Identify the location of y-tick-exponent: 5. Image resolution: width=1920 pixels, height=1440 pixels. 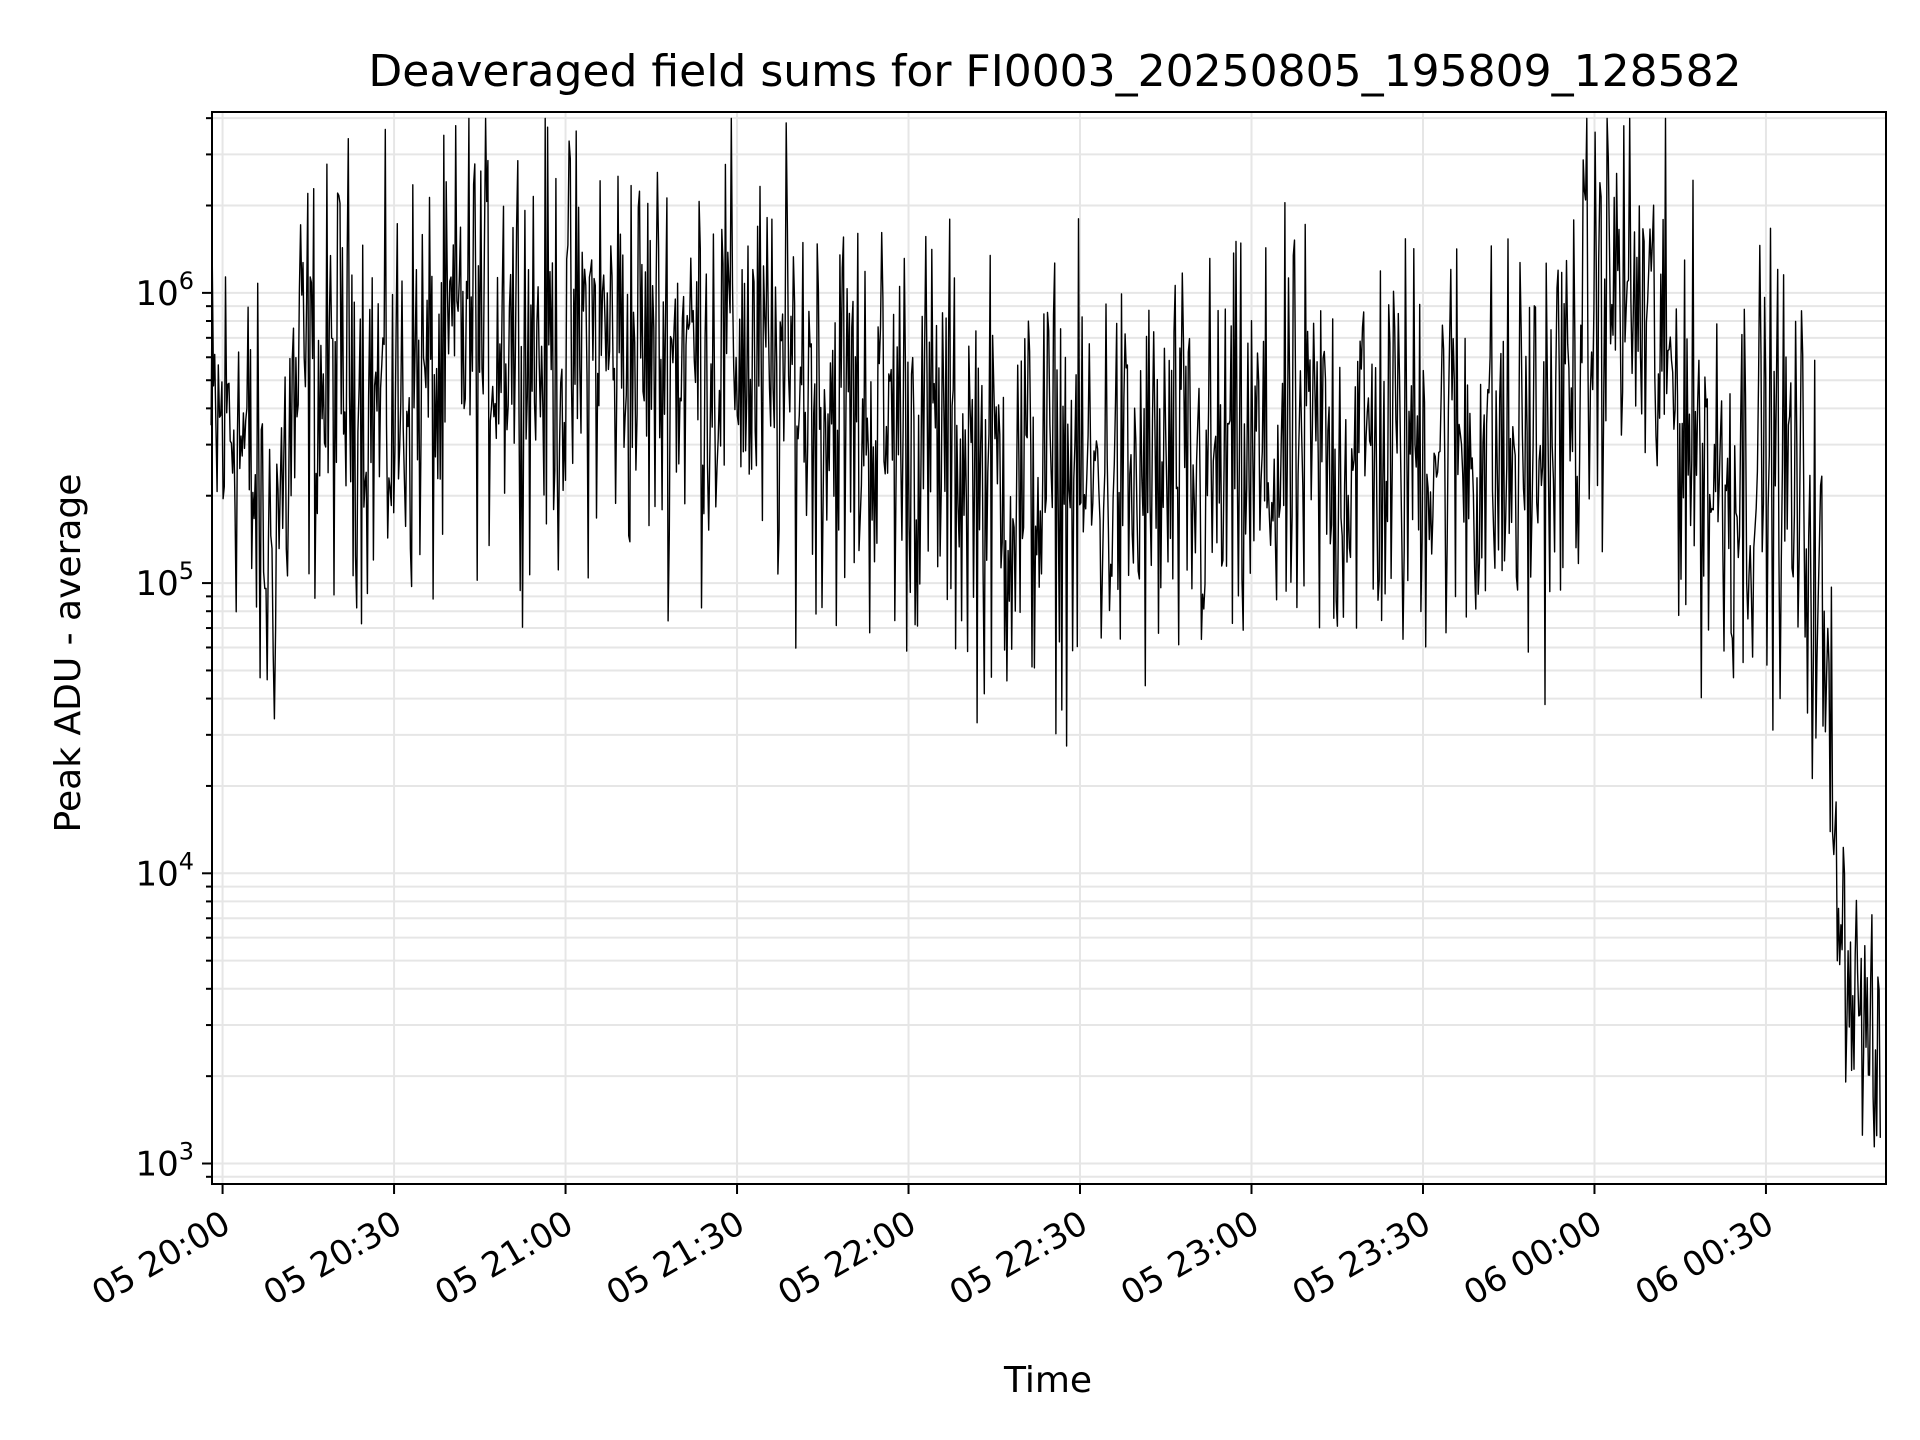
(186, 571).